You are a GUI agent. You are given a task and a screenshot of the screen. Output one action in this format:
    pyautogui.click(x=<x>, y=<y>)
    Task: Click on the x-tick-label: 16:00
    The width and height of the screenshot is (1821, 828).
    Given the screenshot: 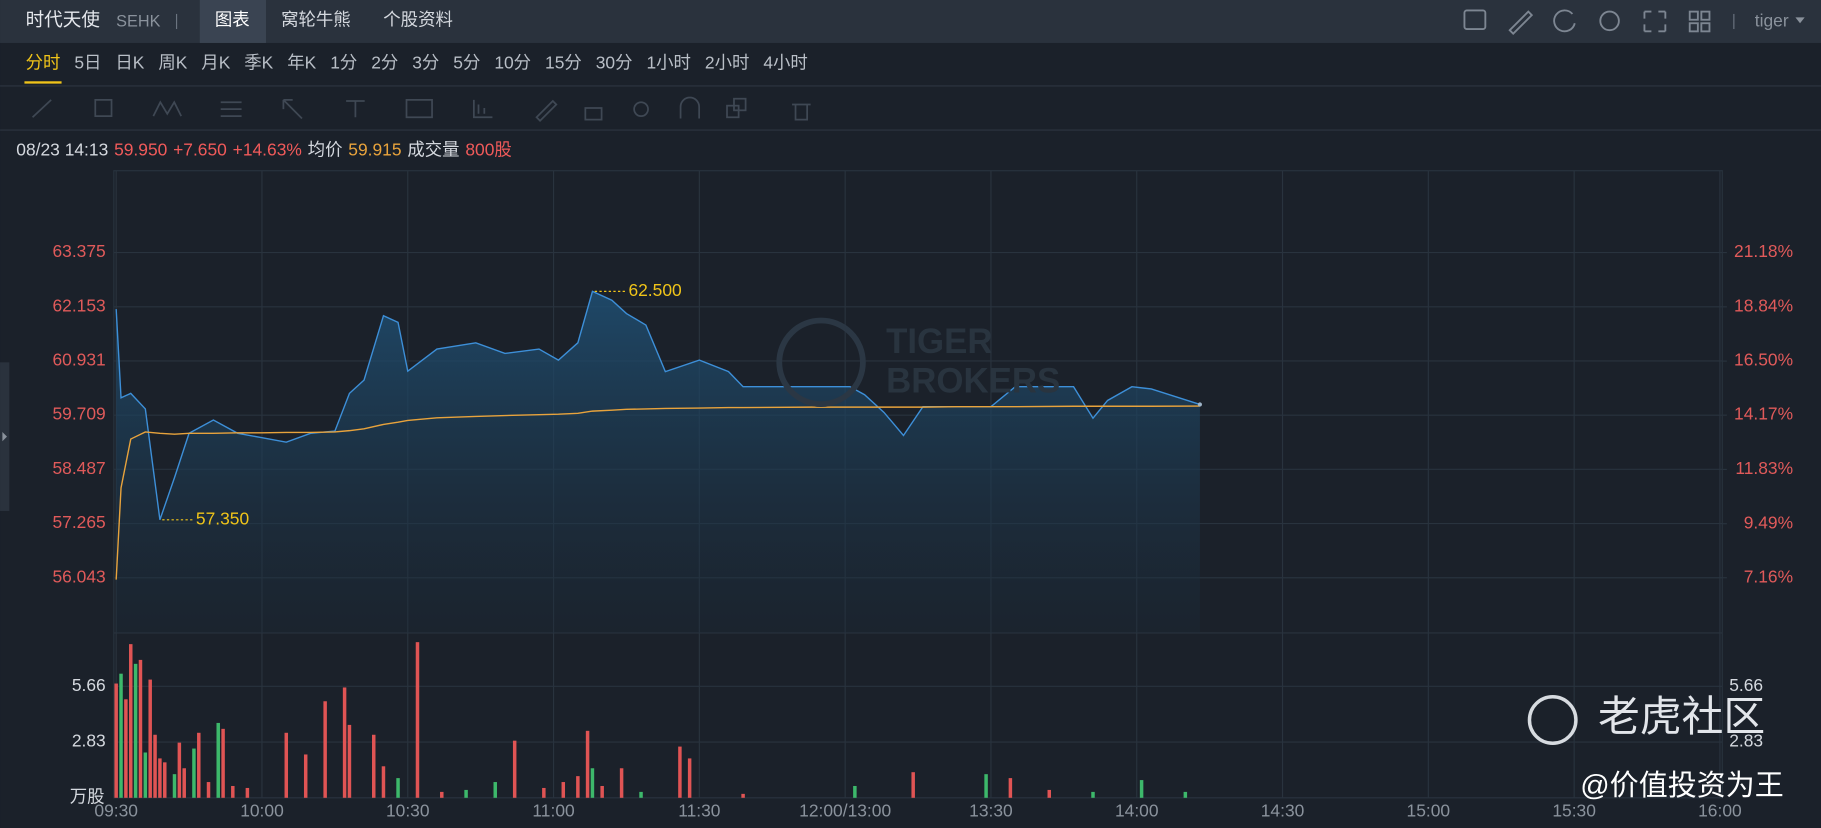 What is the action you would take?
    pyautogui.click(x=1720, y=810)
    